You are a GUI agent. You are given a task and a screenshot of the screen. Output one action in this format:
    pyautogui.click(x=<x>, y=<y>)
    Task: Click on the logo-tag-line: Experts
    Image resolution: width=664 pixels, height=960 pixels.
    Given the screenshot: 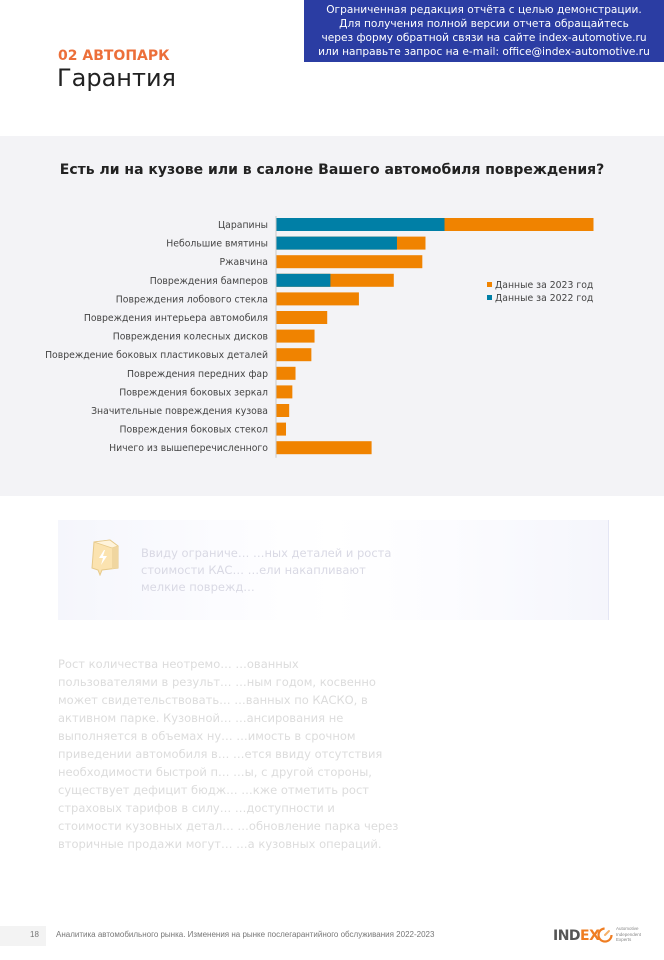 What is the action you would take?
    pyautogui.click(x=624, y=939)
    